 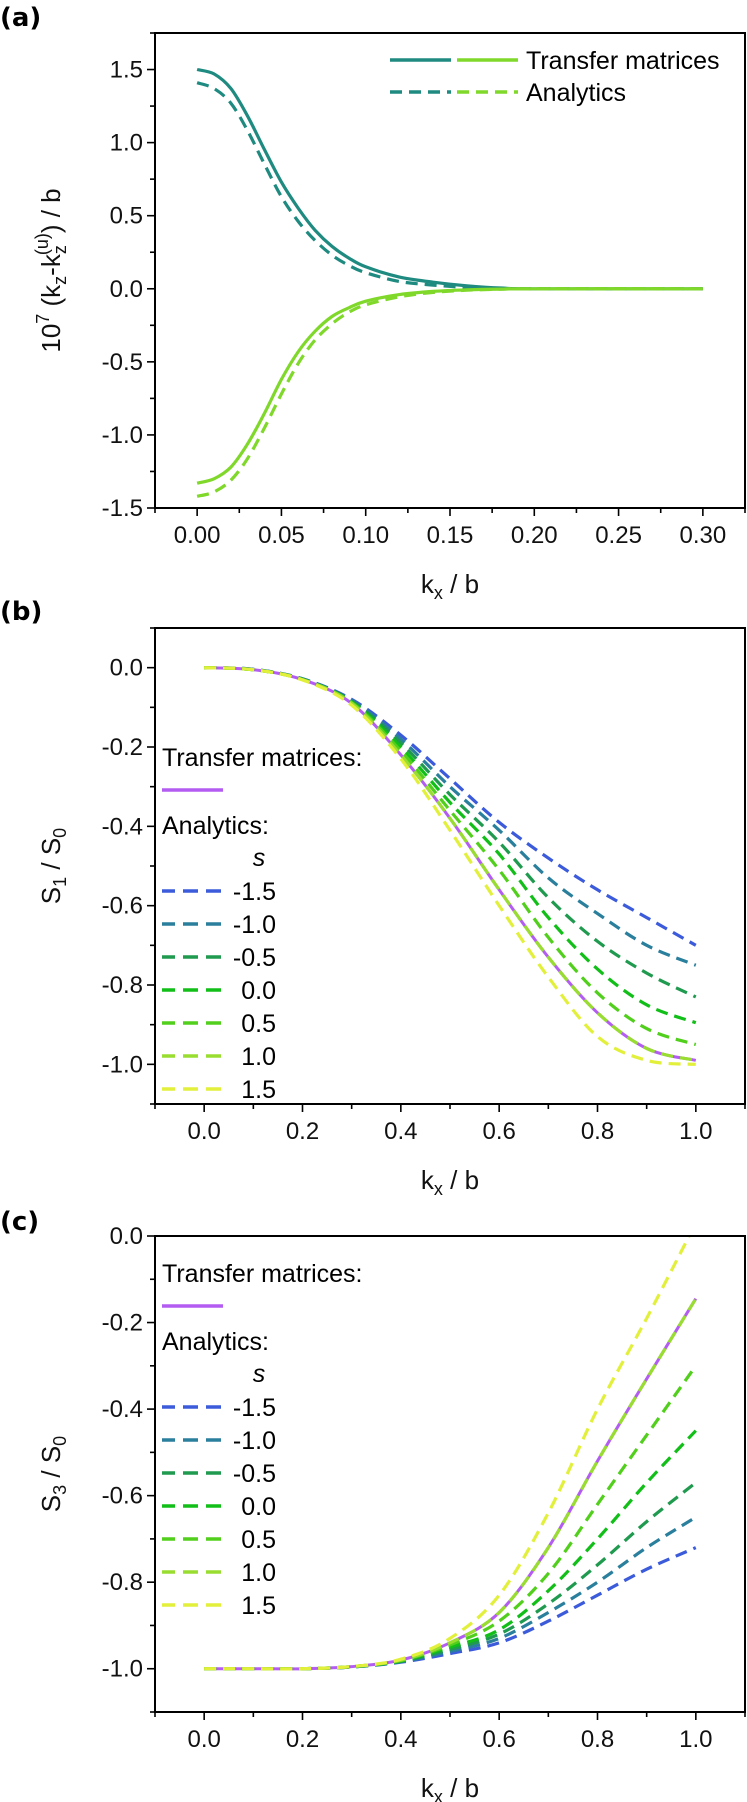 What do you see at coordinates (51, 270) in the screenshot?
I see `y-axis-title: 107 (kz-kz(u)) / b` at bounding box center [51, 270].